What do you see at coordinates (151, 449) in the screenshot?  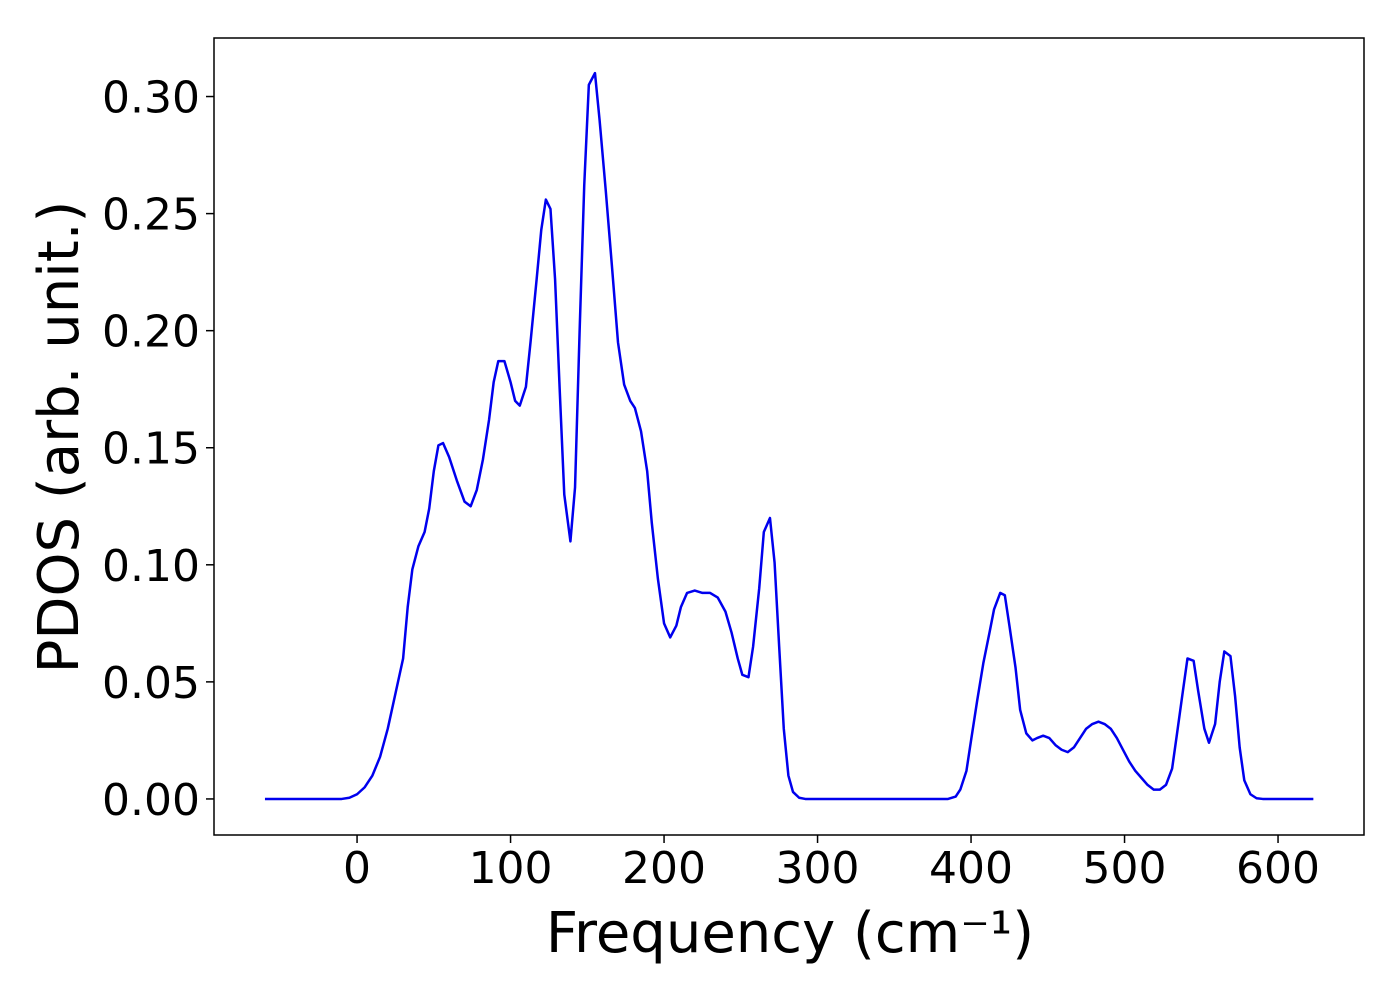 I see `y-tick-label: 0.15` at bounding box center [151, 449].